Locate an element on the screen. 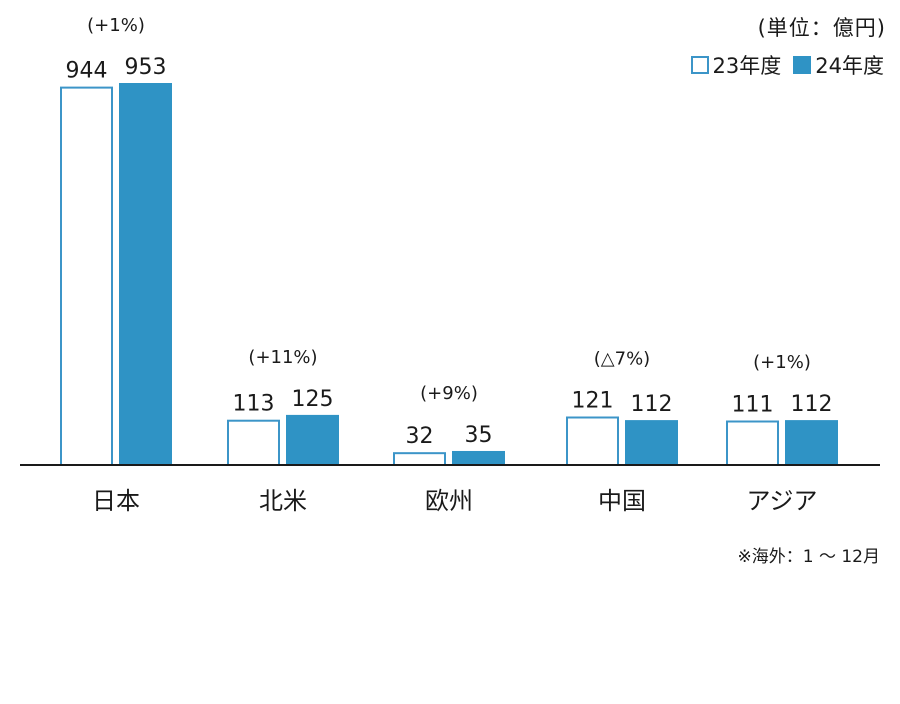 Image resolution: width=900 pixels, height=704 pixels. value-label-north-america-23: 113 is located at coordinates (254, 404).